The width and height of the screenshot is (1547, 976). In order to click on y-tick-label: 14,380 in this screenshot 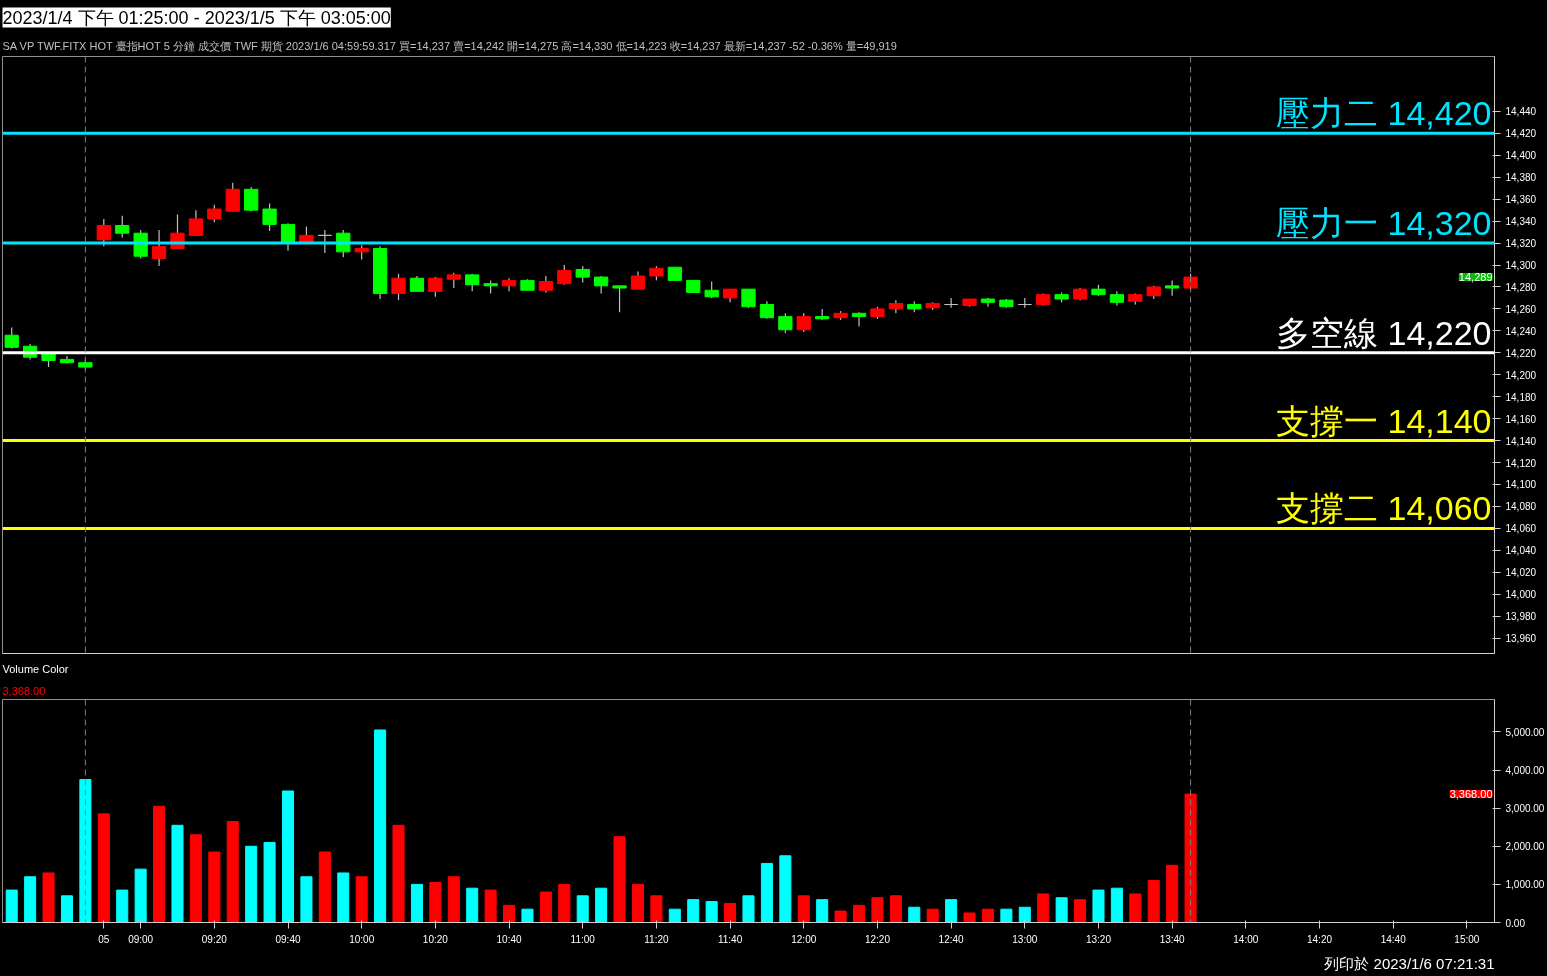, I will do `click(1521, 178)`.